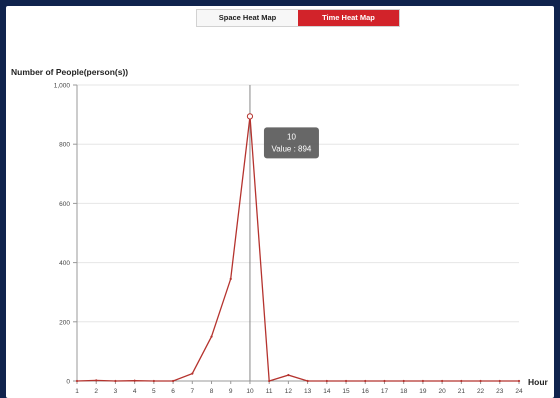 The image size is (560, 398). I want to click on x-axis-label: Hour, so click(538, 382).